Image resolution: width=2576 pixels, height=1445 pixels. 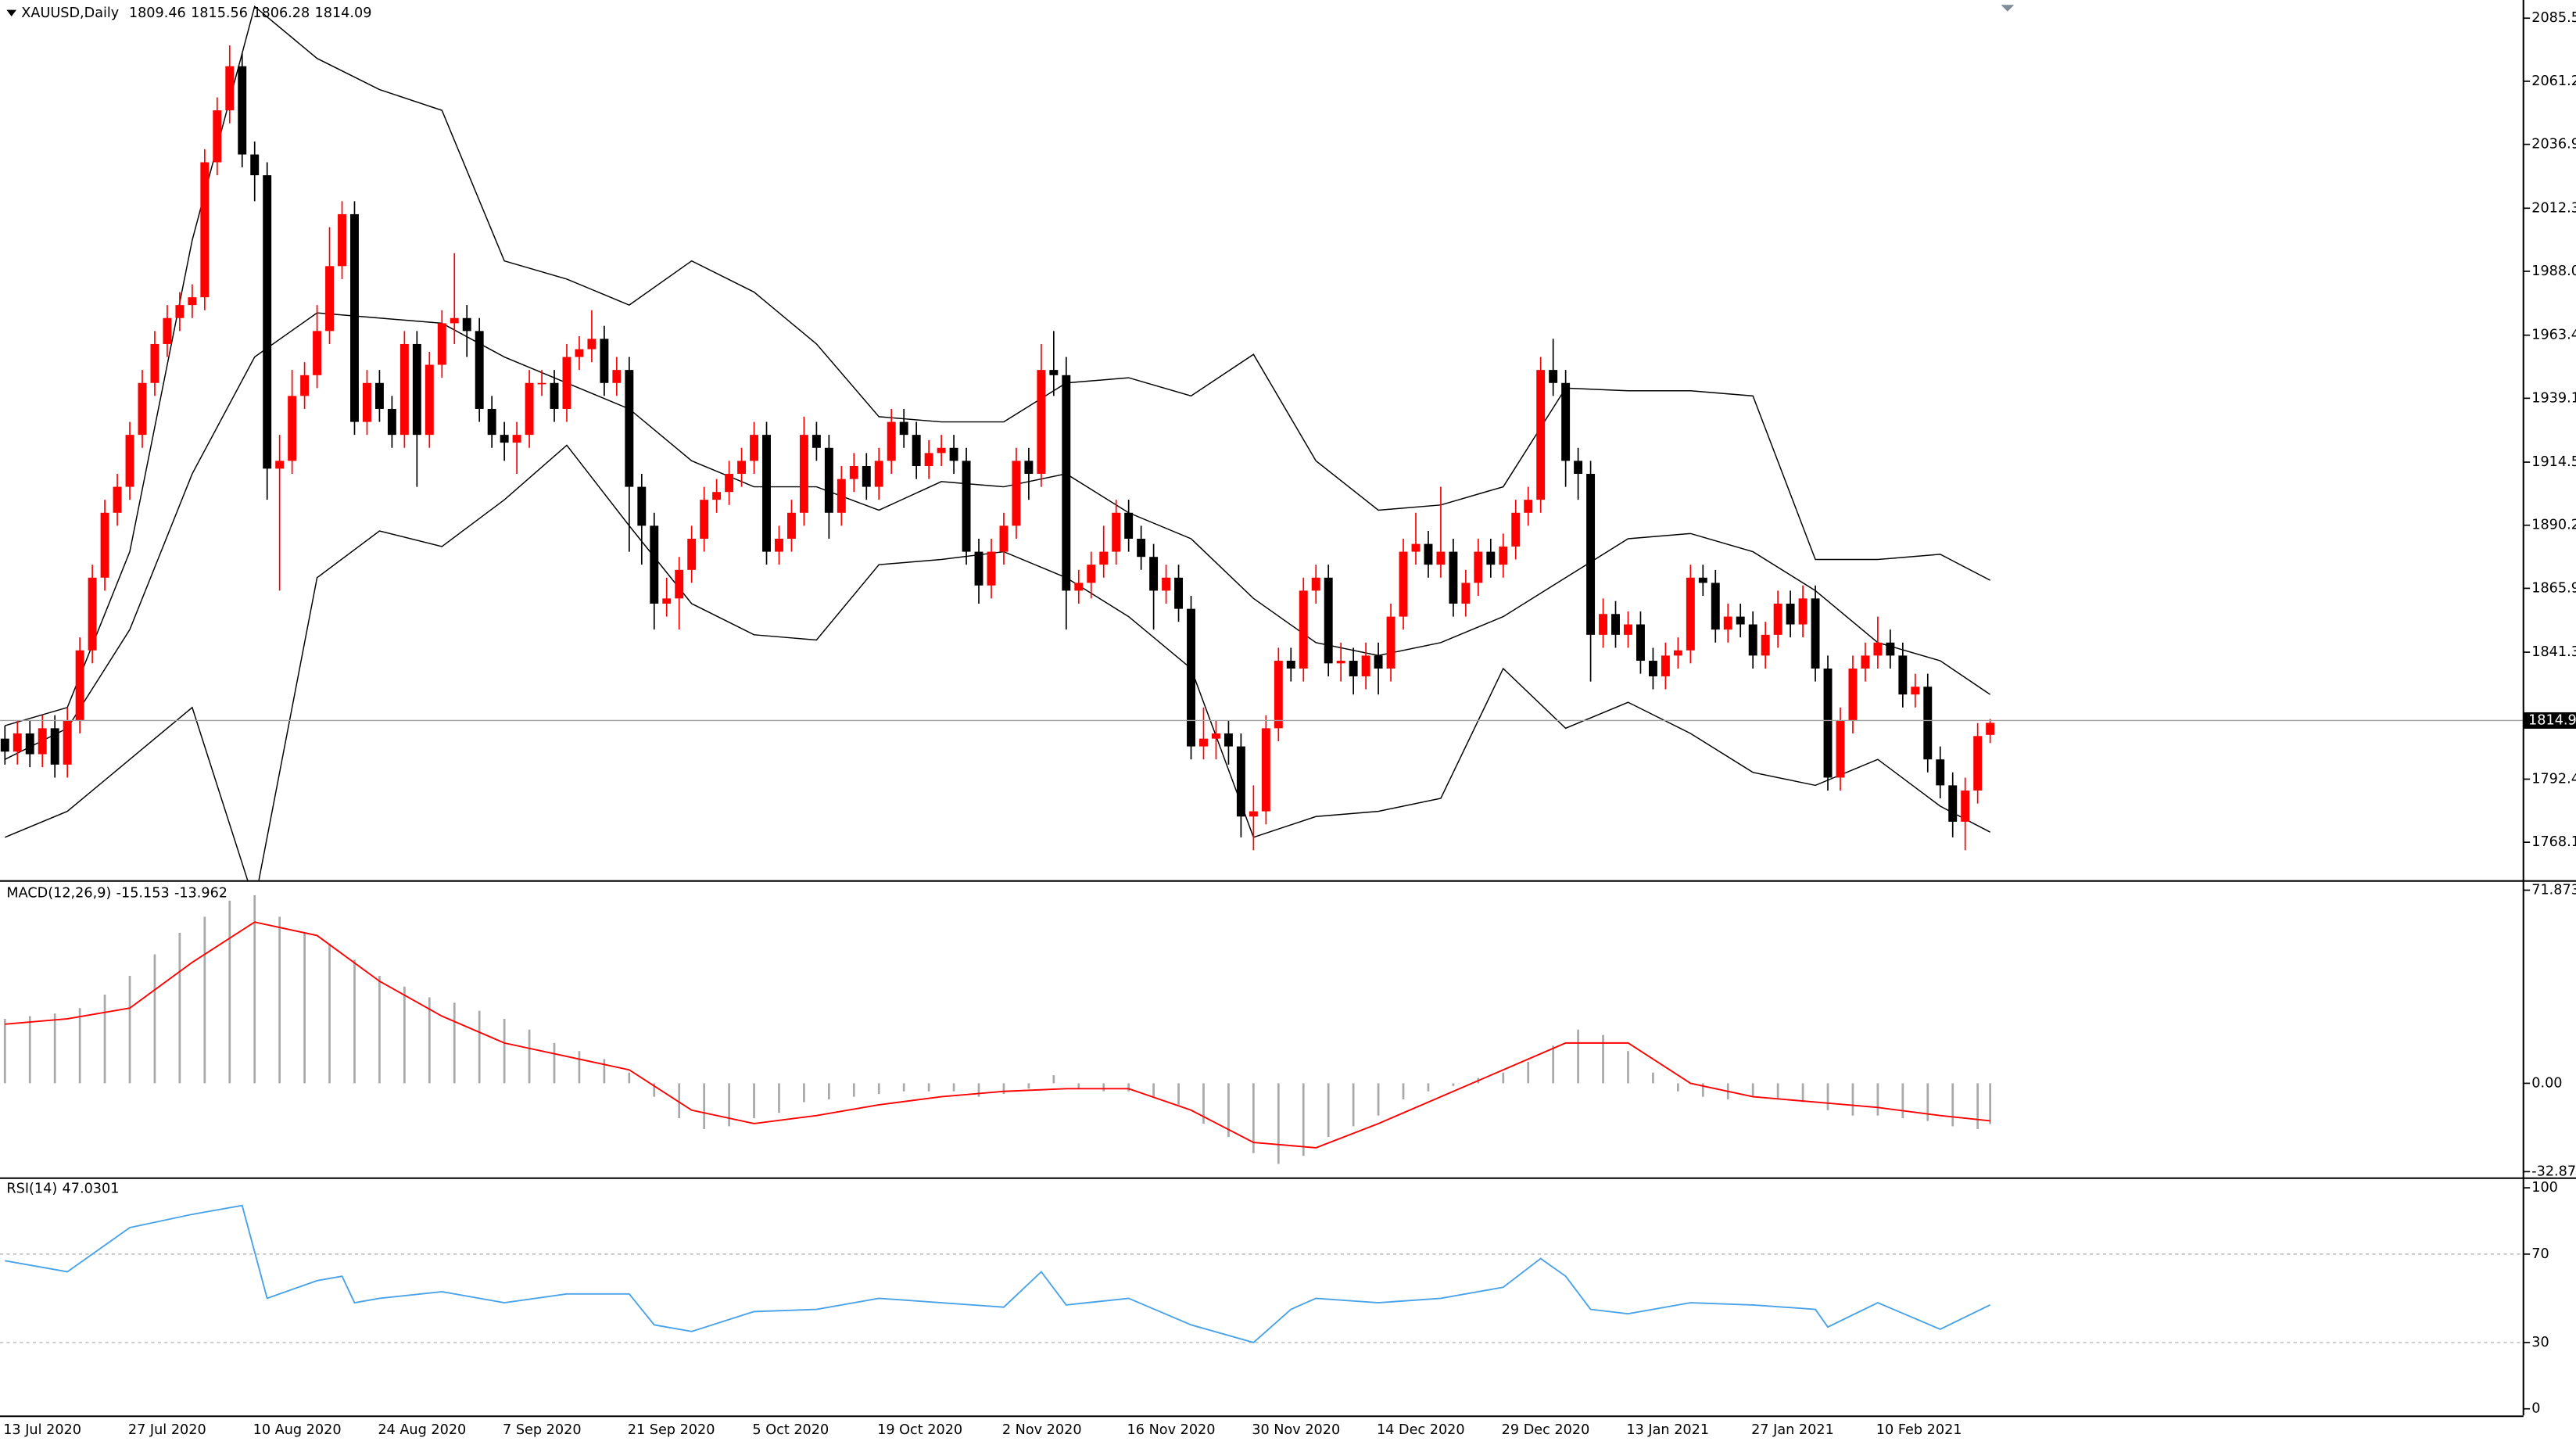 What do you see at coordinates (2008, 8) in the screenshot?
I see `shift-marker` at bounding box center [2008, 8].